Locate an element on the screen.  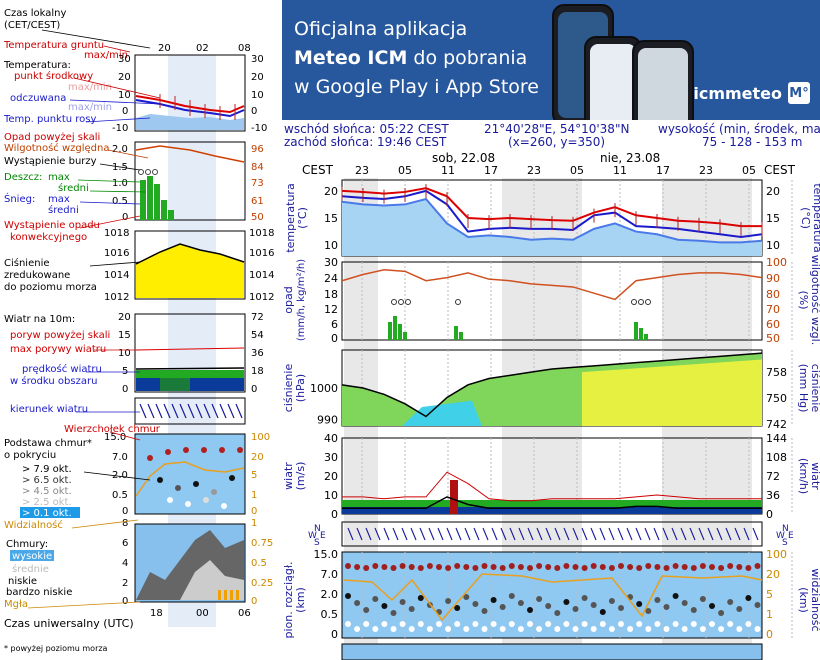
cloud-r-tick: 20 is located at coordinates (773, 574).